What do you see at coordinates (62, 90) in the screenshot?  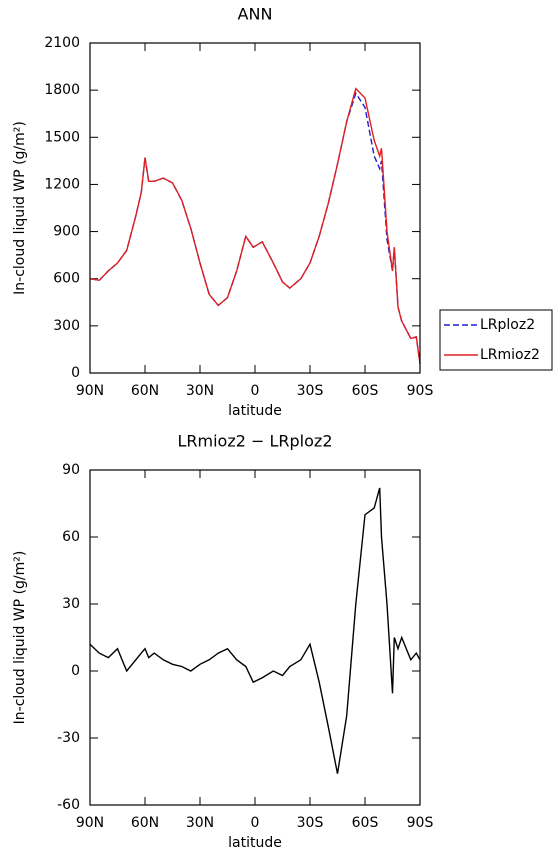 I see `y-tick-label: 1800` at bounding box center [62, 90].